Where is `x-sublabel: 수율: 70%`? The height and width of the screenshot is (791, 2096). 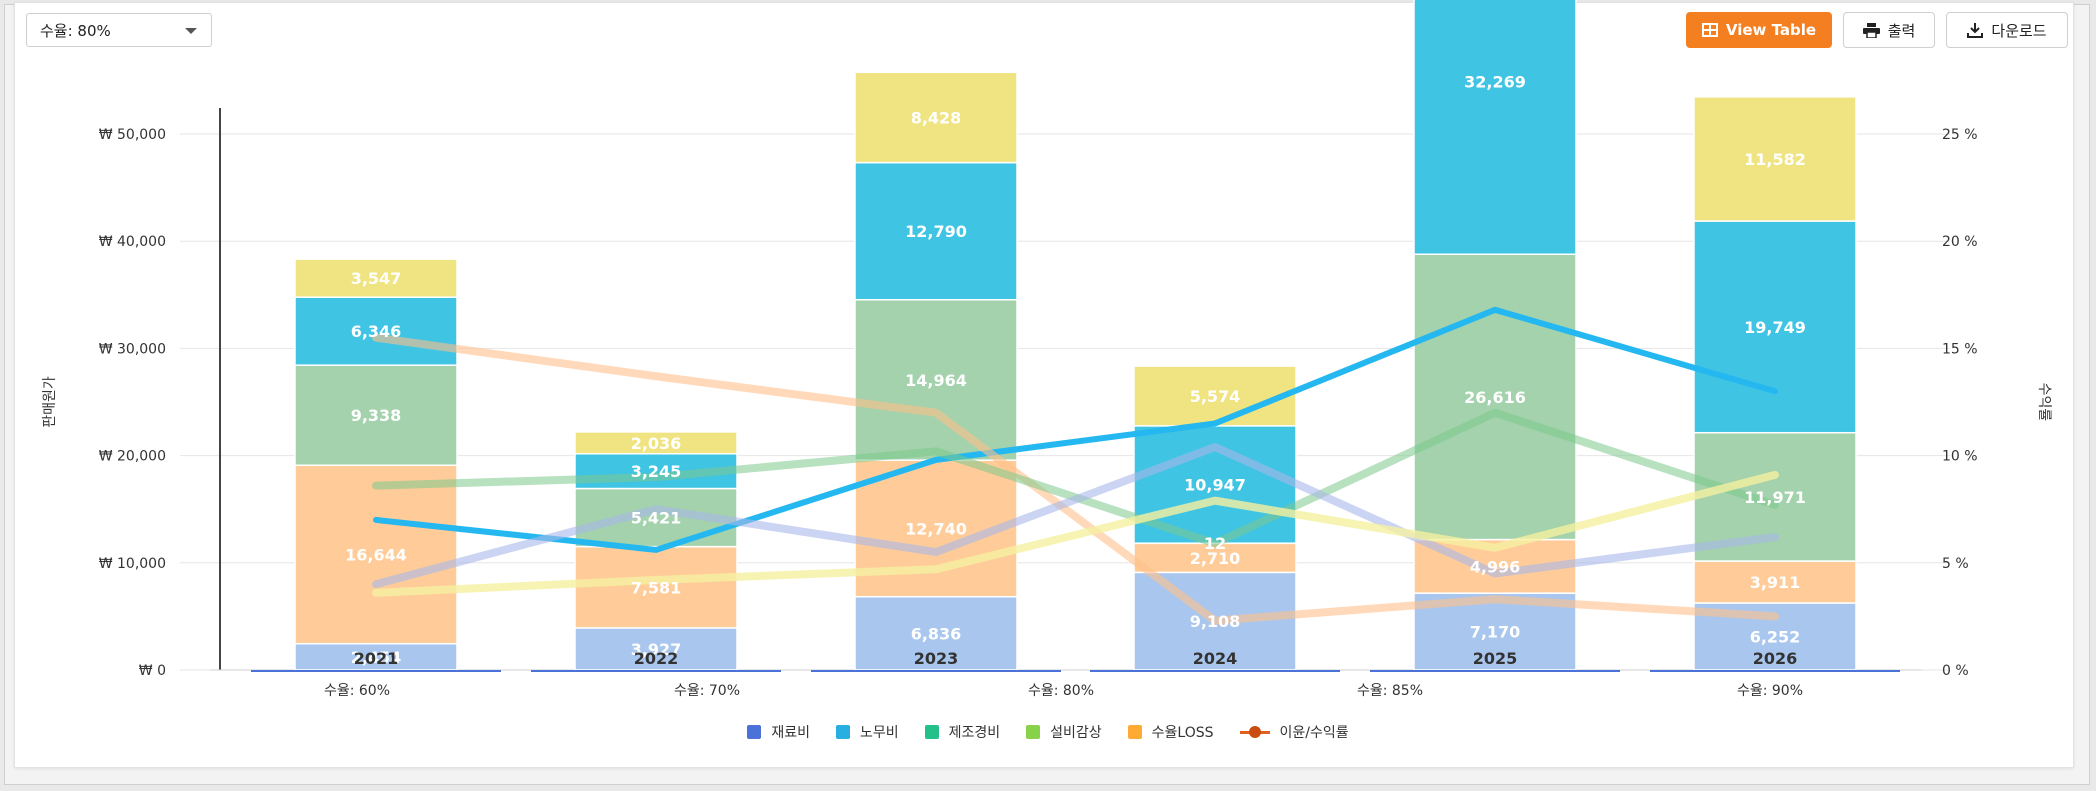
x-sublabel: 수율: 70% is located at coordinates (707, 691).